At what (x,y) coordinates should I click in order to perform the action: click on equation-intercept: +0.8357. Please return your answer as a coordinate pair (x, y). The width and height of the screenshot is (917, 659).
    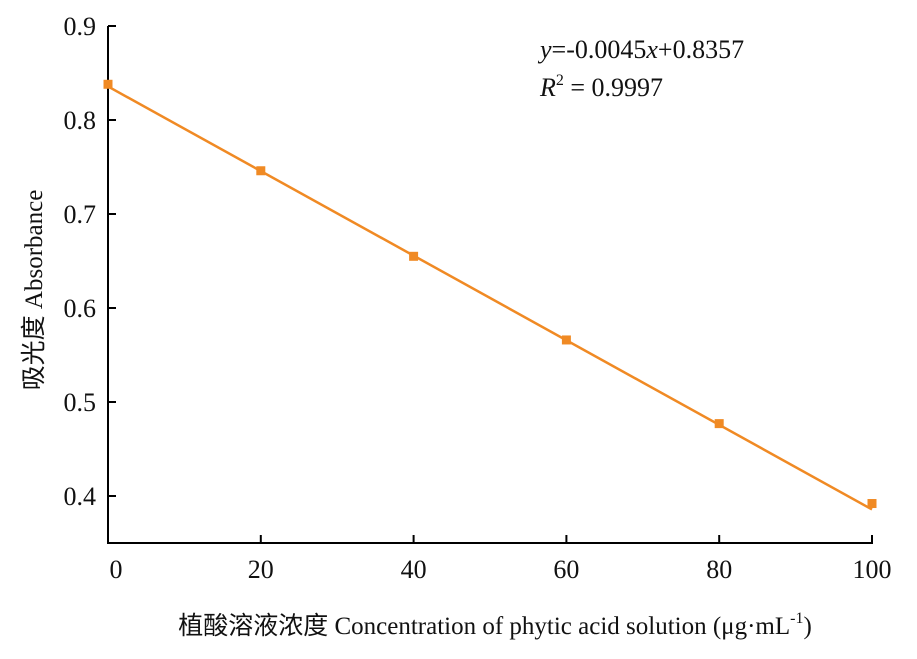
    Looking at the image, I should click on (701, 49).